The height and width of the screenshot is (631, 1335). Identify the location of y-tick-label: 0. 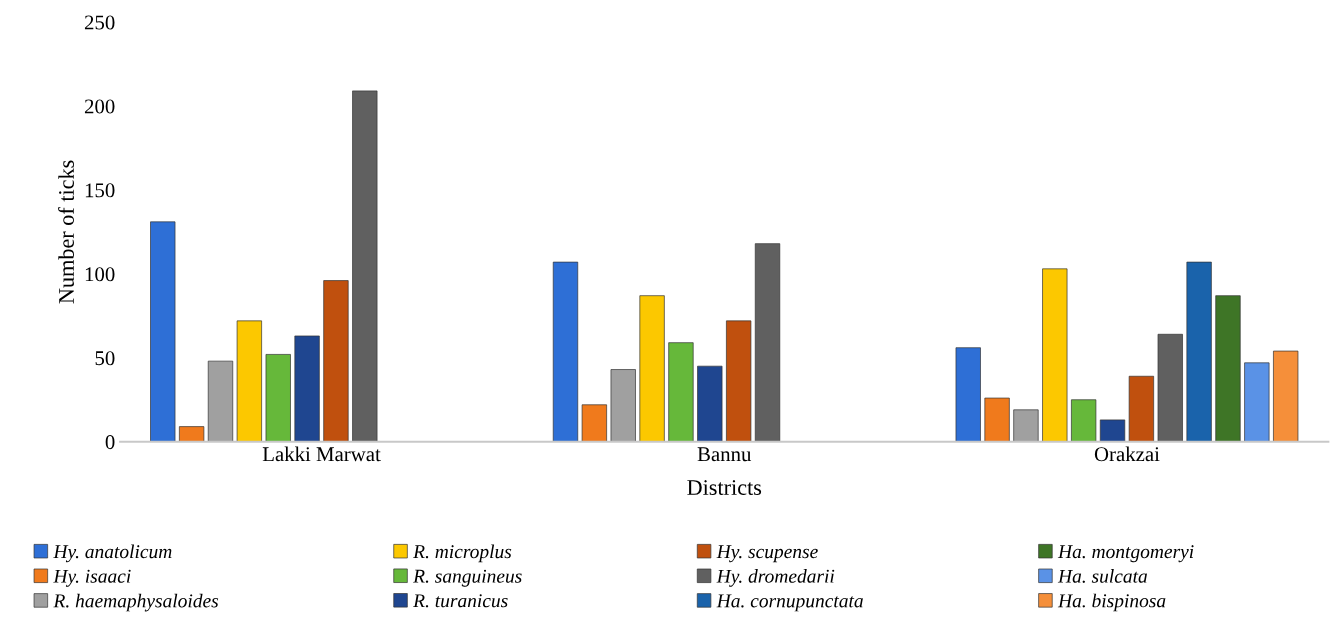
(110, 442).